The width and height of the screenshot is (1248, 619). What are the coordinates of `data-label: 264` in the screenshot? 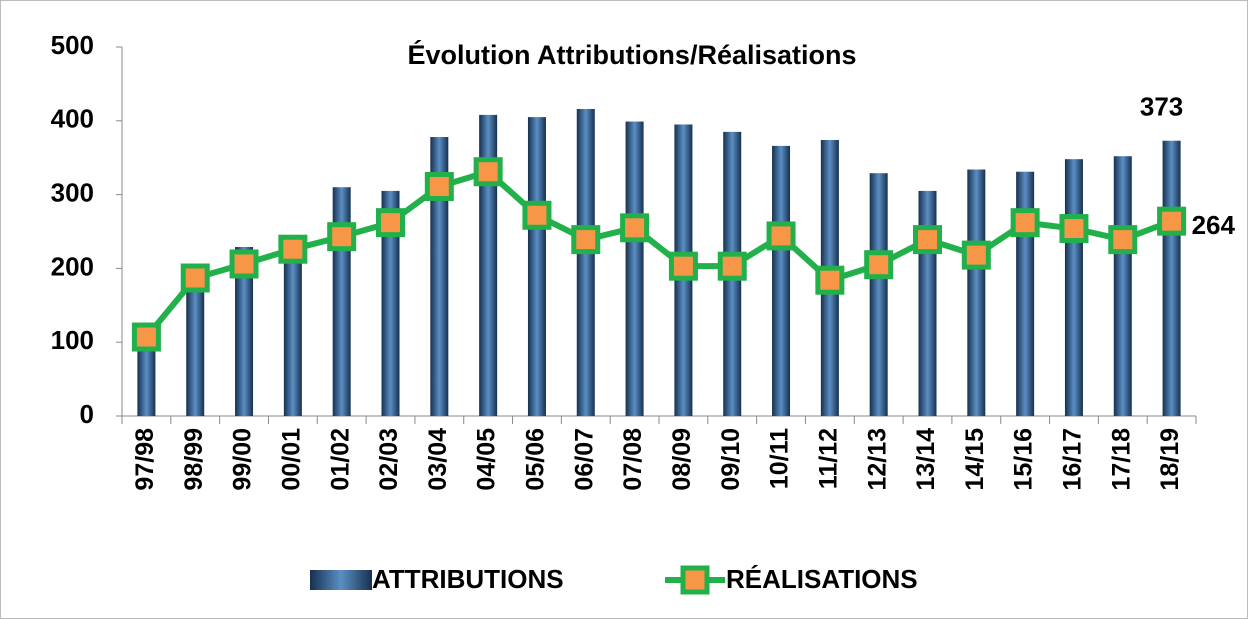 It's located at (1214, 225).